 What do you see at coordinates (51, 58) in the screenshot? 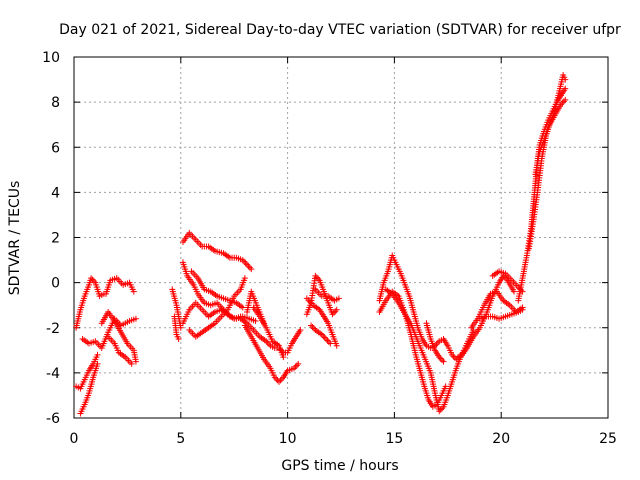
I see `y-tick-label: 10` at bounding box center [51, 58].